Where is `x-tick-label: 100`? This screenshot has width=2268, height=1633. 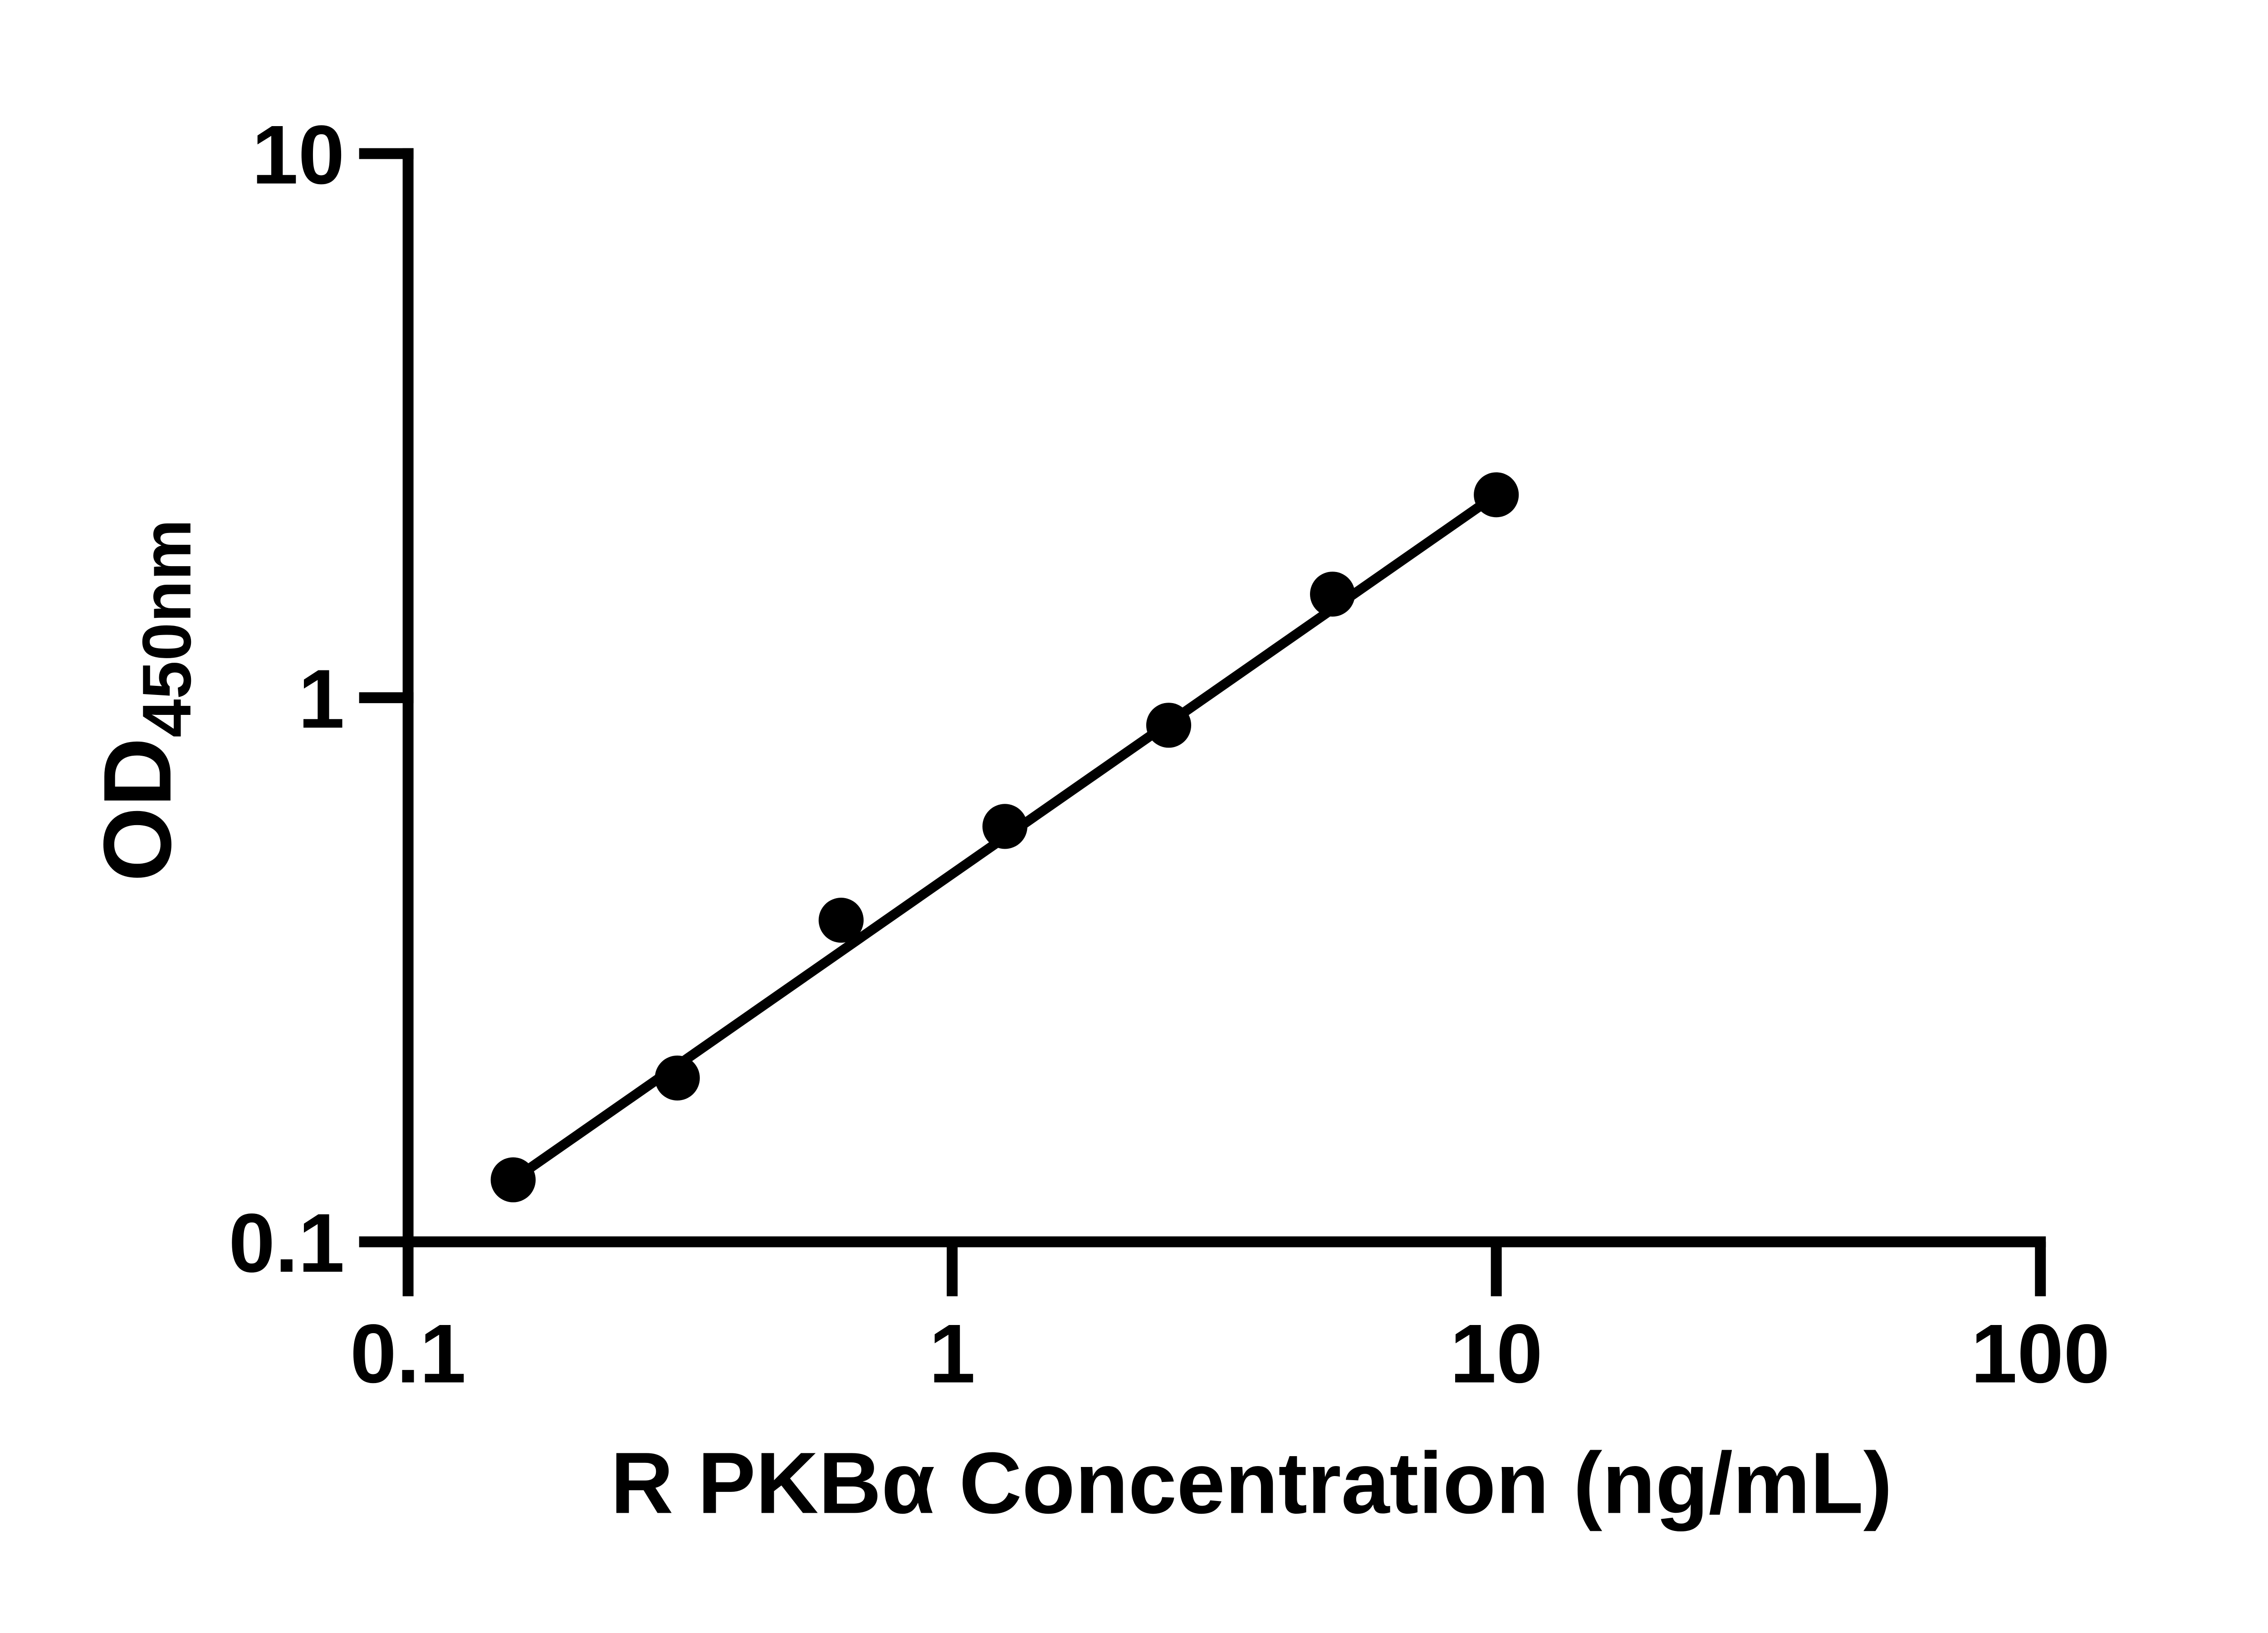 x-tick-label: 100 is located at coordinates (2040, 1353).